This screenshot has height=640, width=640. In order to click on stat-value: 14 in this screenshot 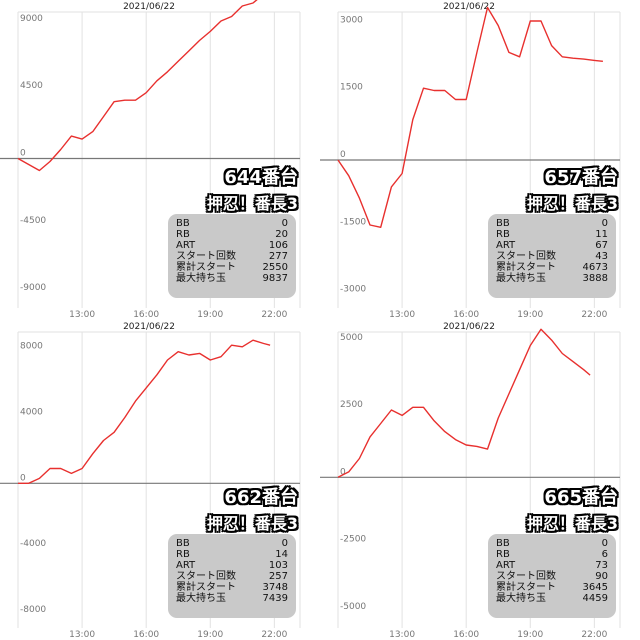, I will do `click(281, 554)`.